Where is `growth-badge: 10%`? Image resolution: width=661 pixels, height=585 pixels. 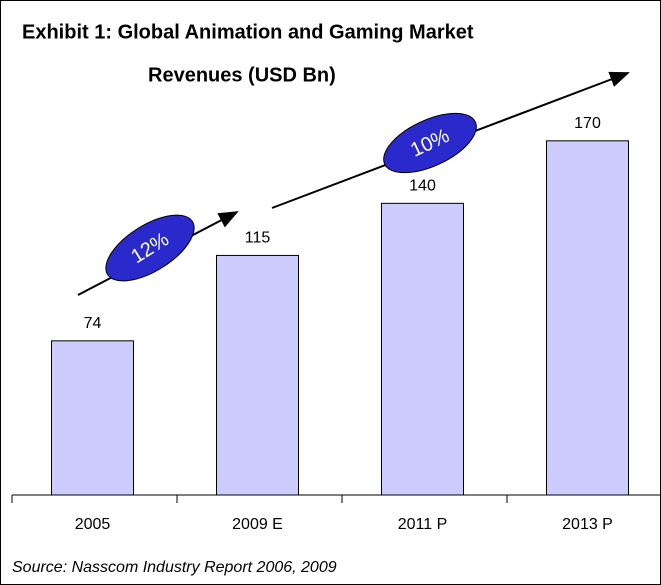
growth-badge: 10% is located at coordinates (430, 143).